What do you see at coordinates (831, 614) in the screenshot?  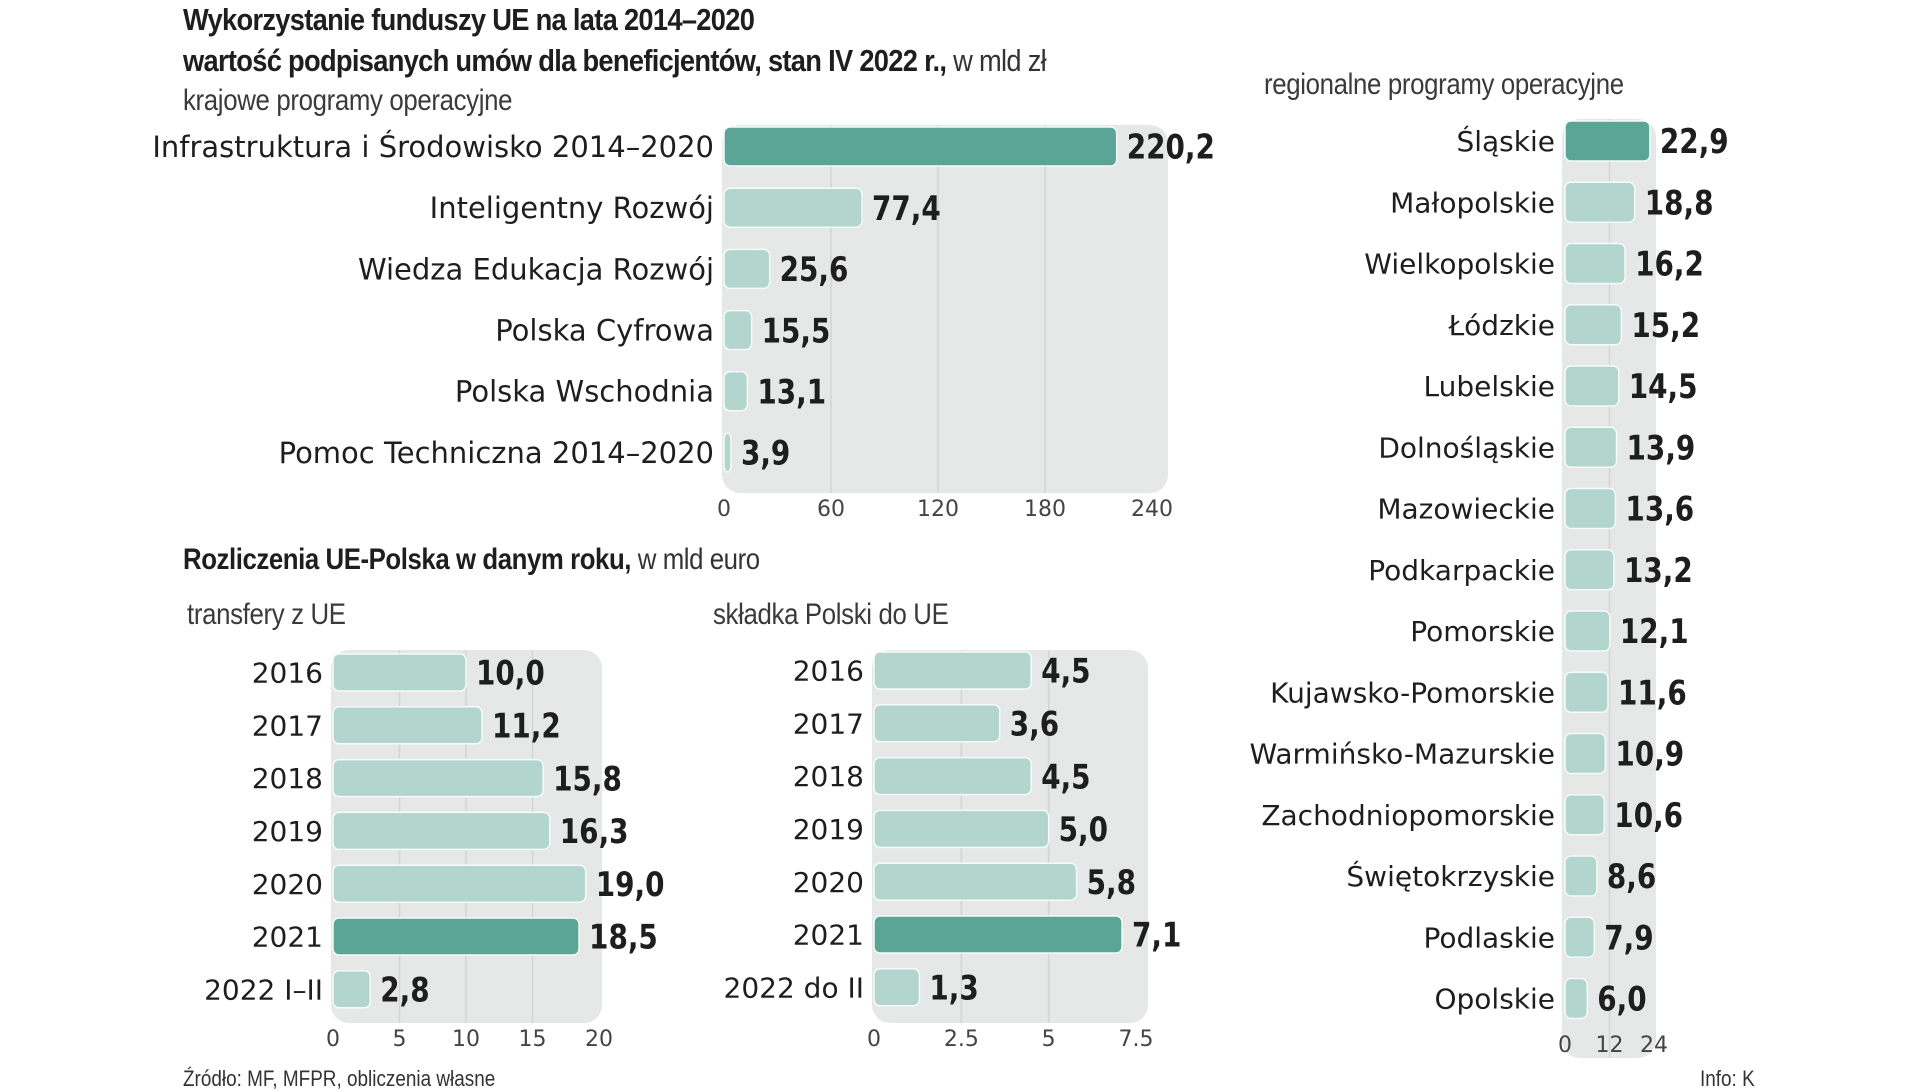 I see `contribution-chart-title: składka Polski do UE` at bounding box center [831, 614].